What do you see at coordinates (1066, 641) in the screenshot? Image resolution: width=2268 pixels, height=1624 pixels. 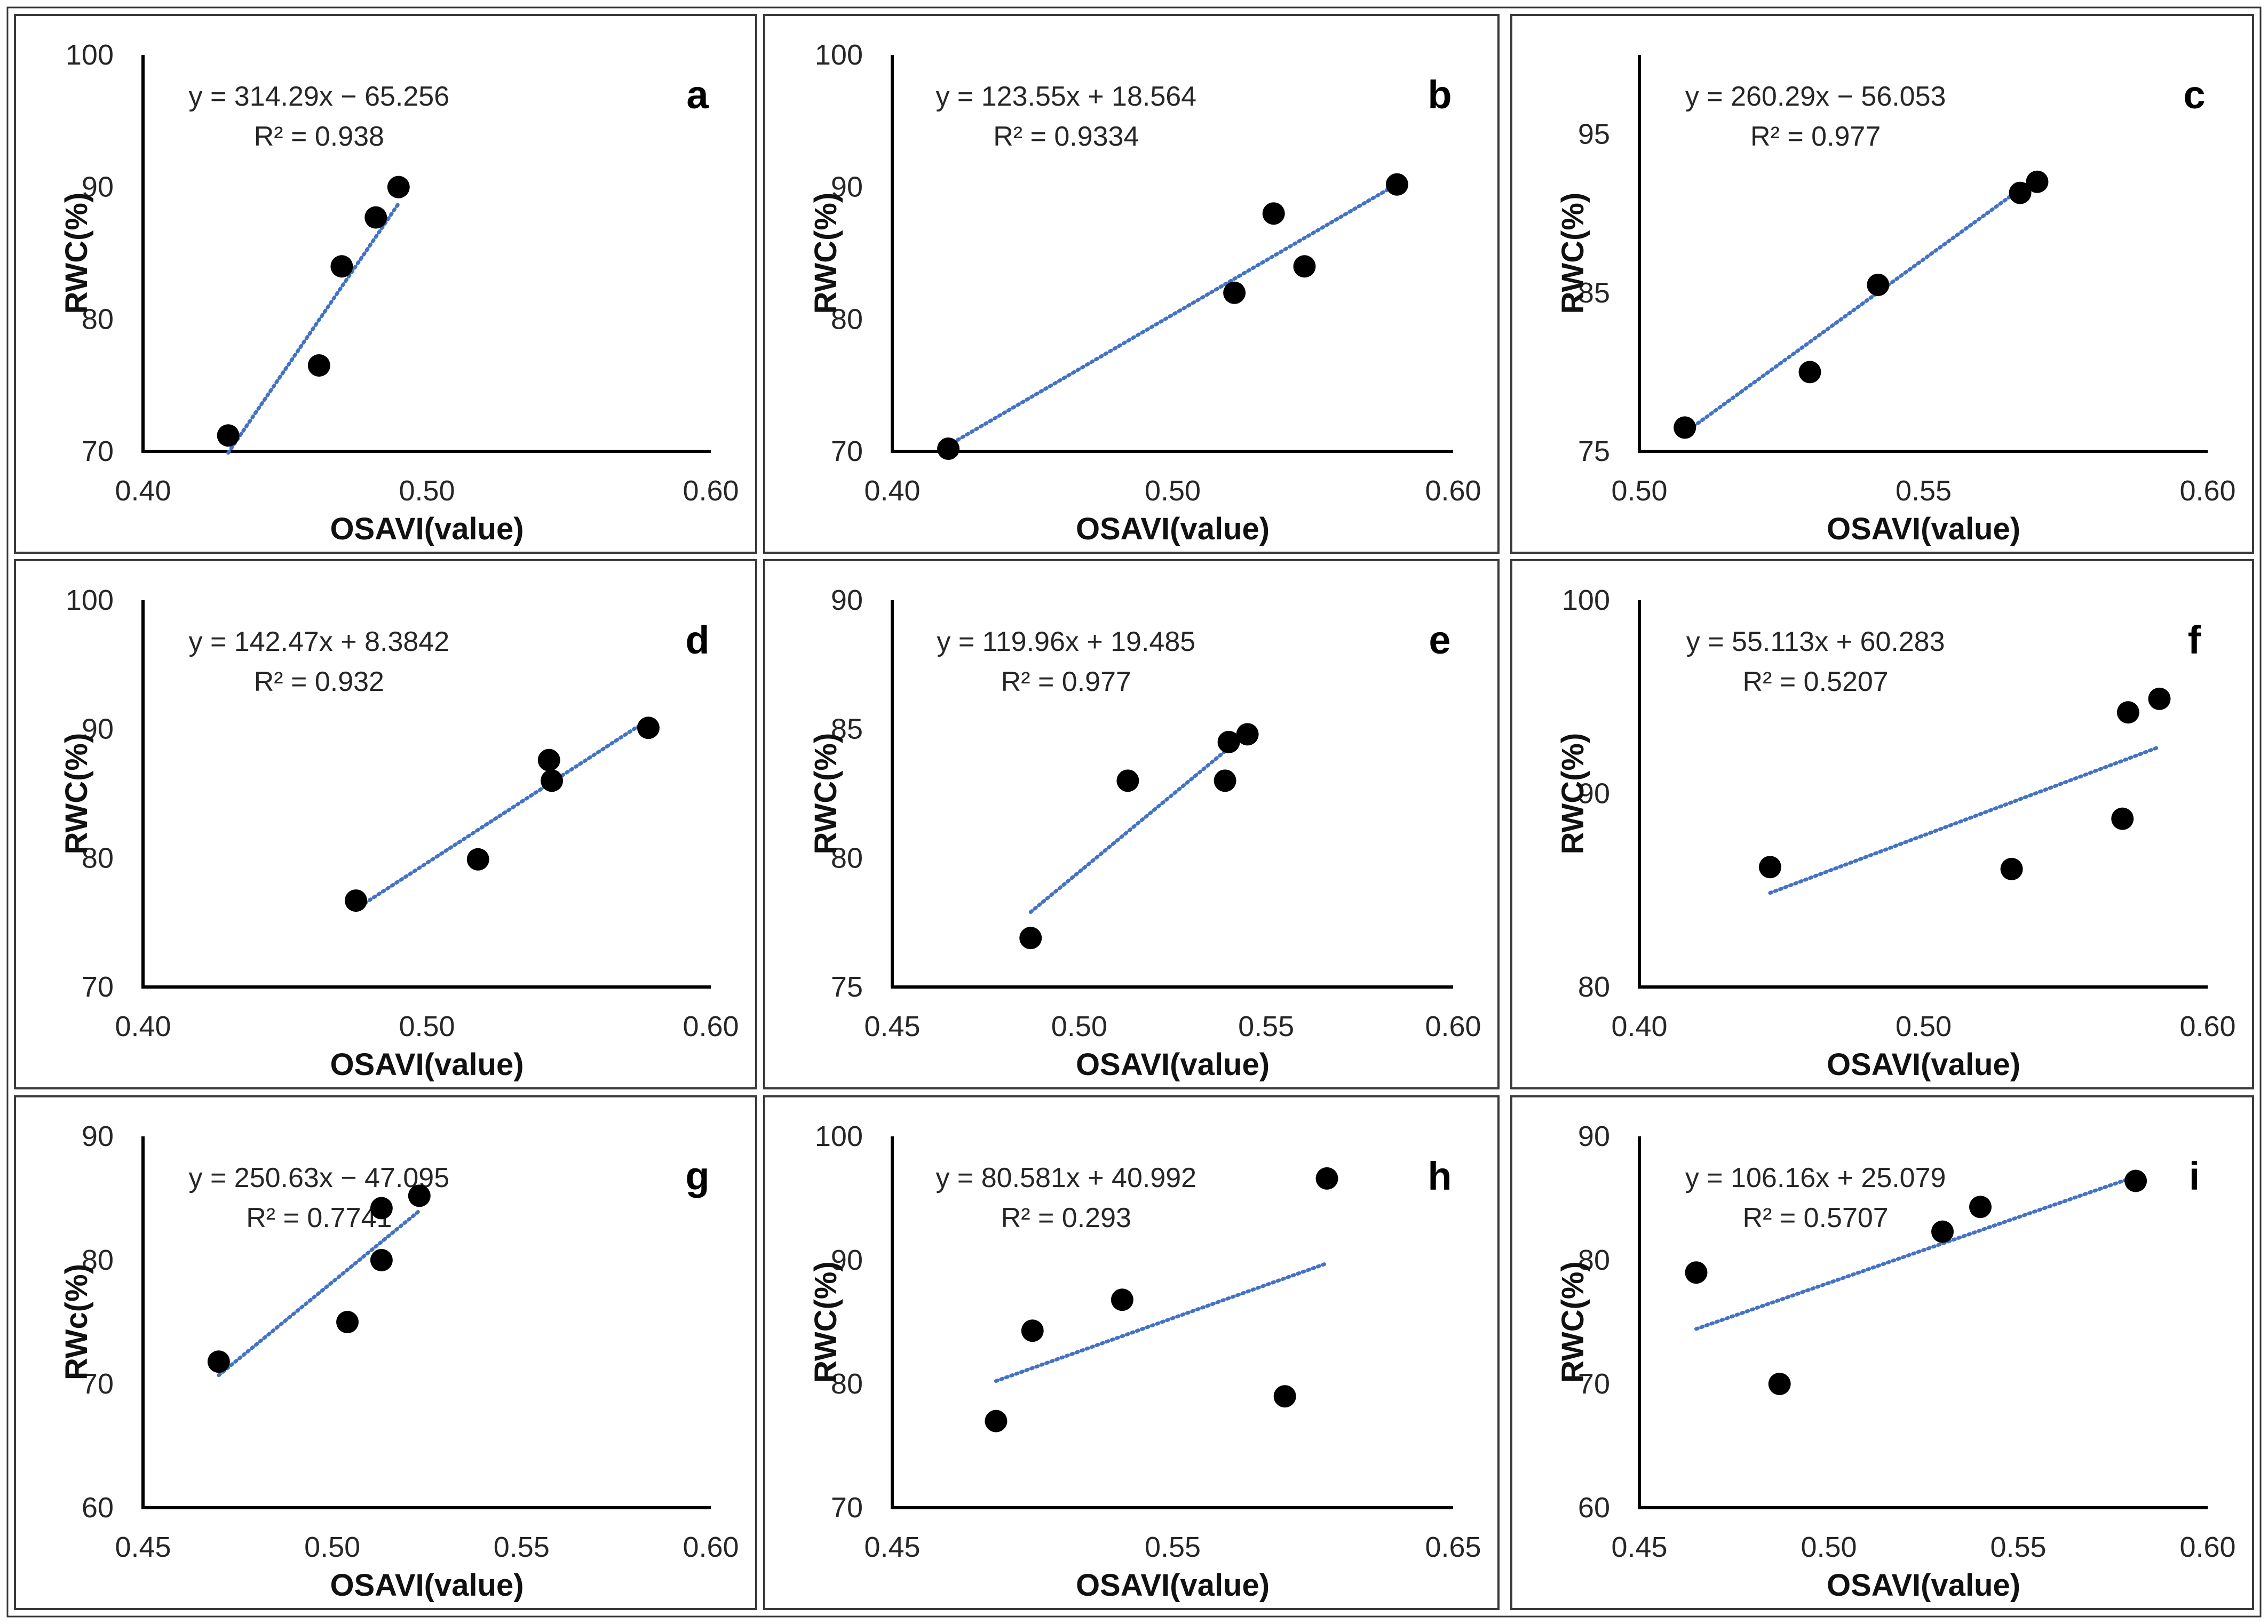 I see `regression-equation: y = 119.96x + 19.485` at bounding box center [1066, 641].